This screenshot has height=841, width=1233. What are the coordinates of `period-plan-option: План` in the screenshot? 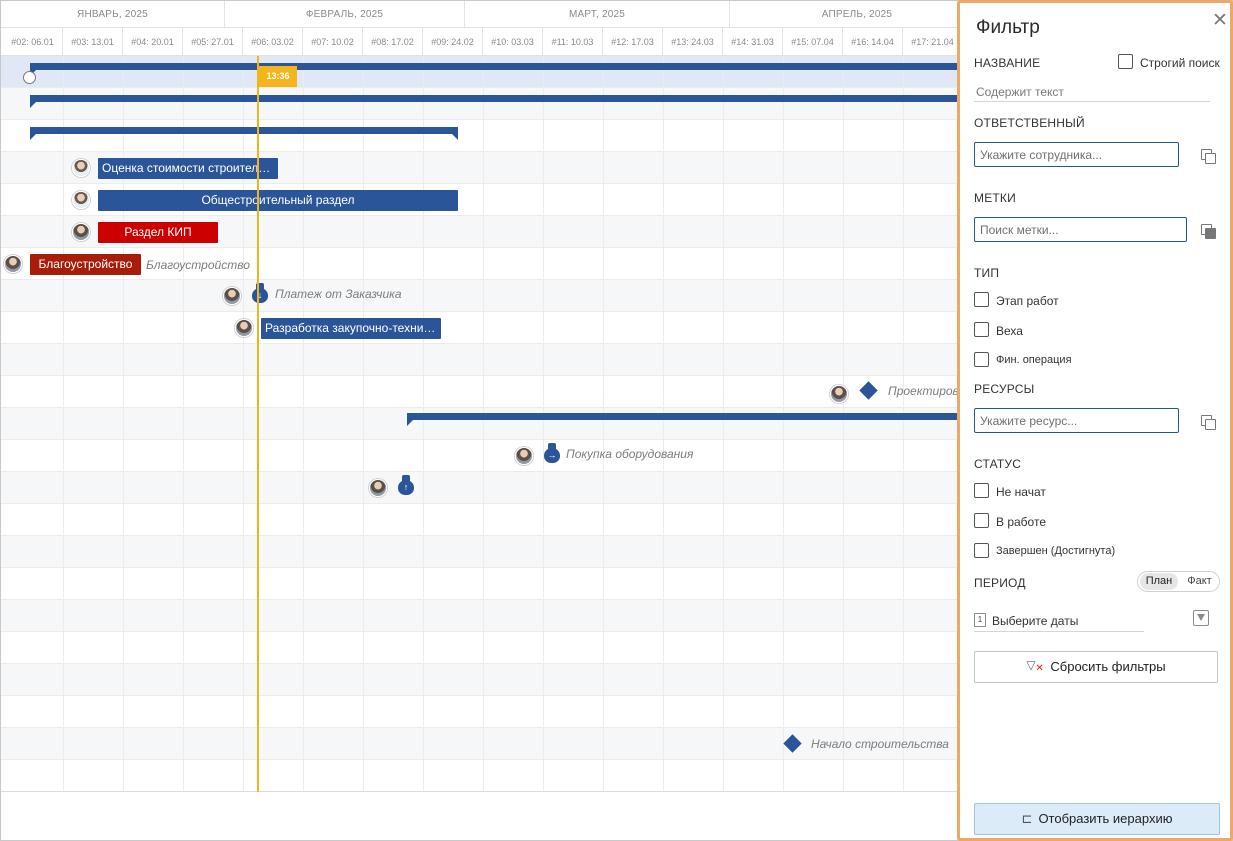 It's located at (1159, 581).